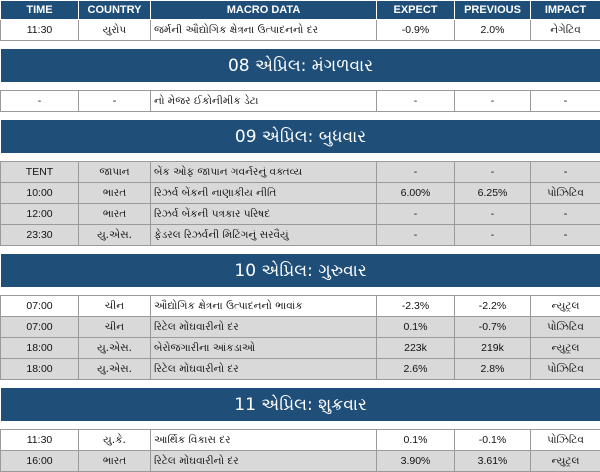 The image size is (600, 472). I want to click on day-header-row: 08 એપ્રિલ: મંગળવાર, so click(300, 65).